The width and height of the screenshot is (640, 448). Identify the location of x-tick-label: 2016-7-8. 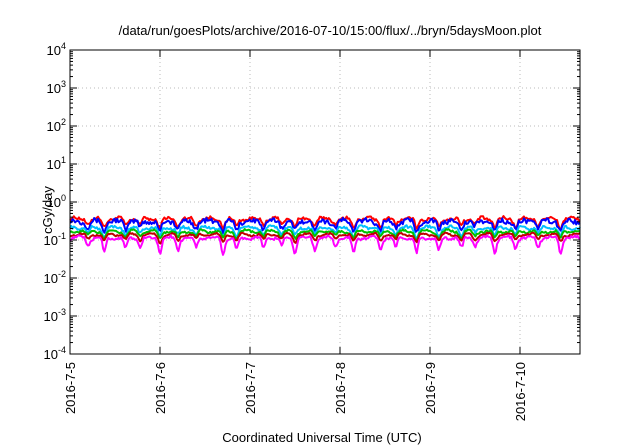
(340, 388).